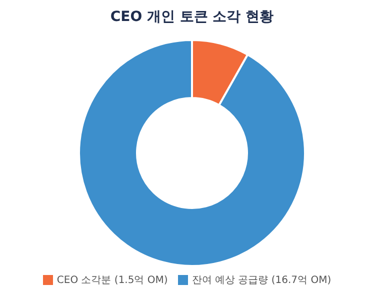 The height and width of the screenshot is (305, 384). What do you see at coordinates (192, 17) in the screenshot?
I see `chart-title: CEO 개인 토큰 소각 현황` at bounding box center [192, 17].